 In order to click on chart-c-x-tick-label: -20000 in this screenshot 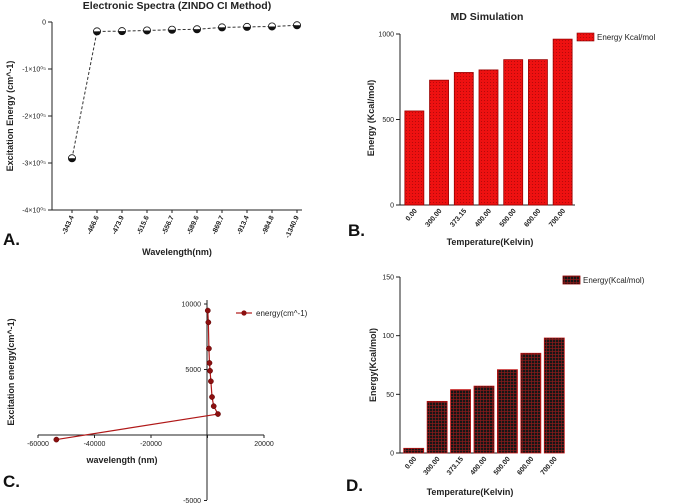, I will do `click(151, 444)`.